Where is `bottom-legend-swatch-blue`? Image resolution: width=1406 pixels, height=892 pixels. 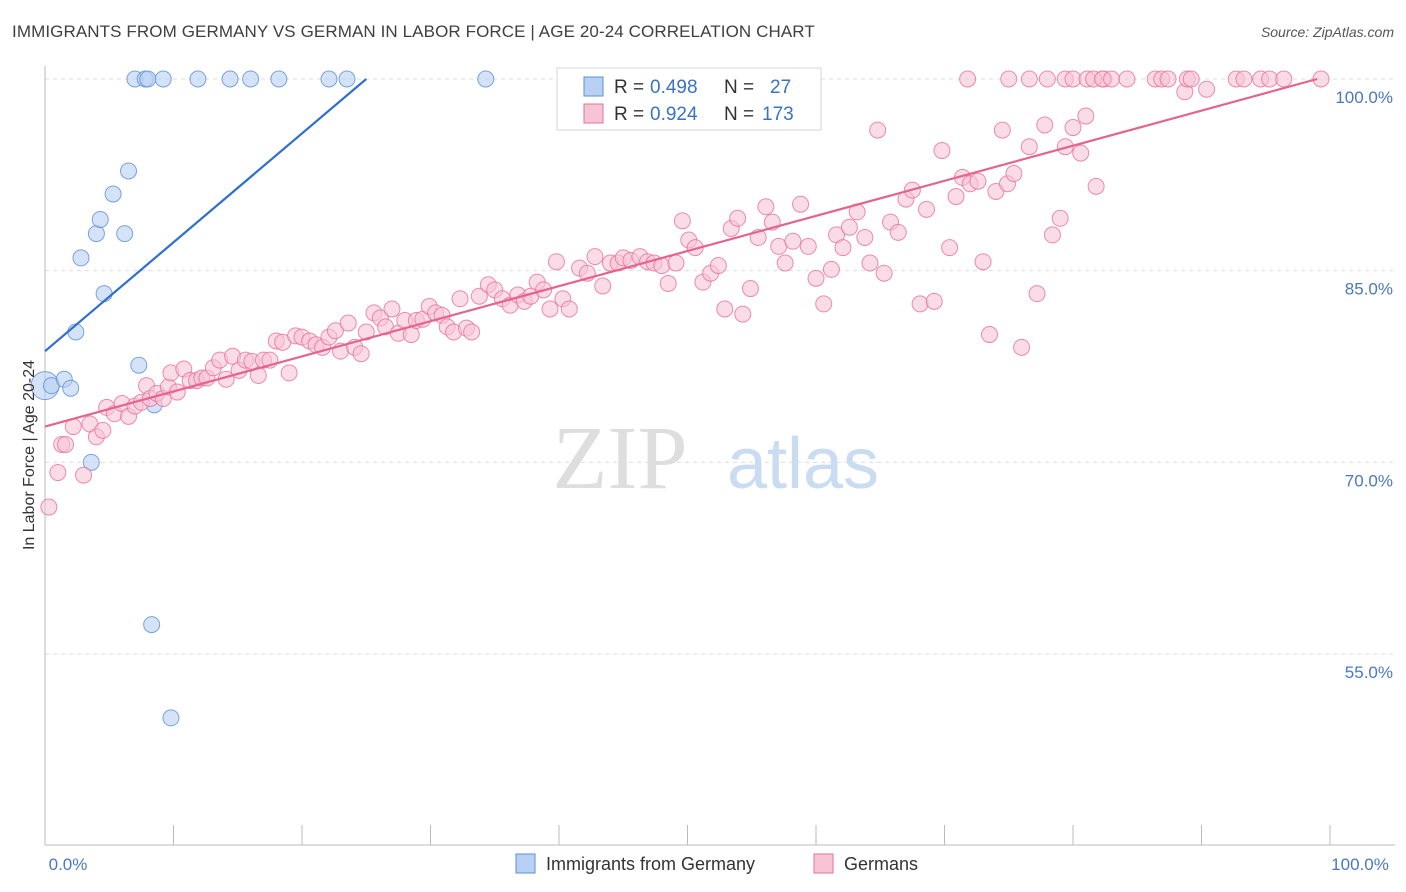
bottom-legend-swatch-blue is located at coordinates (525, 863).